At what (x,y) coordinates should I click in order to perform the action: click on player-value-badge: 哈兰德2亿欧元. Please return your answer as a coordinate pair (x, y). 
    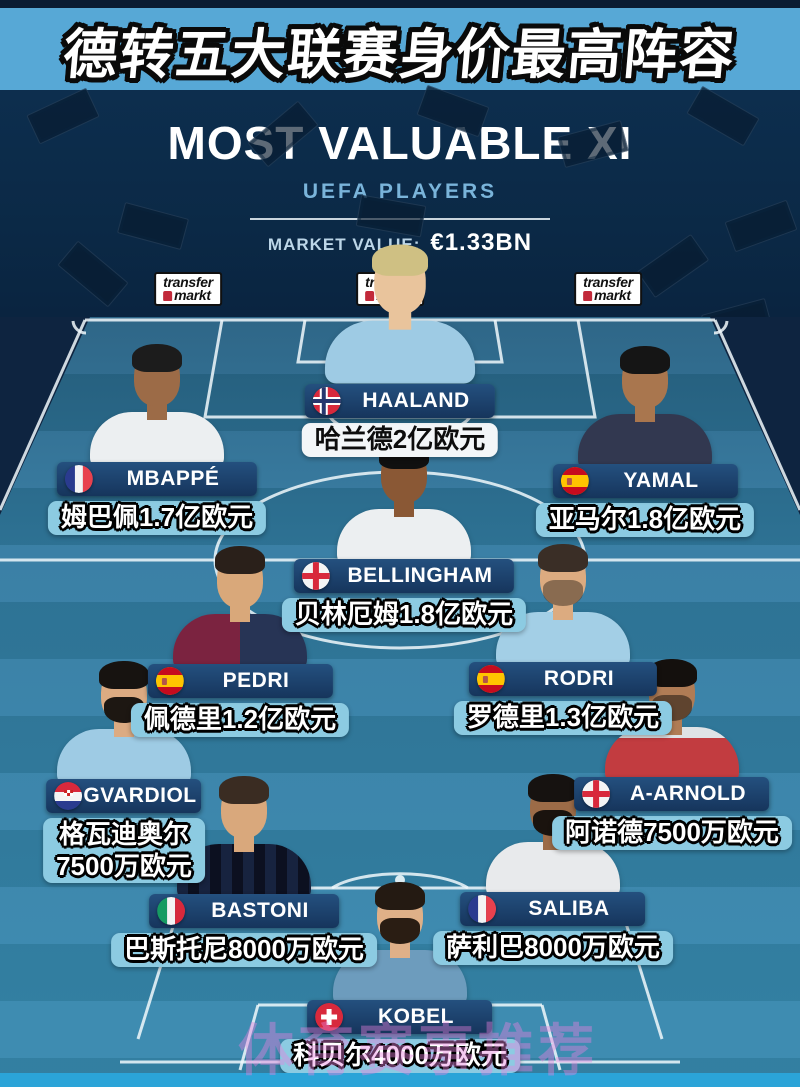
    Looking at the image, I should click on (400, 440).